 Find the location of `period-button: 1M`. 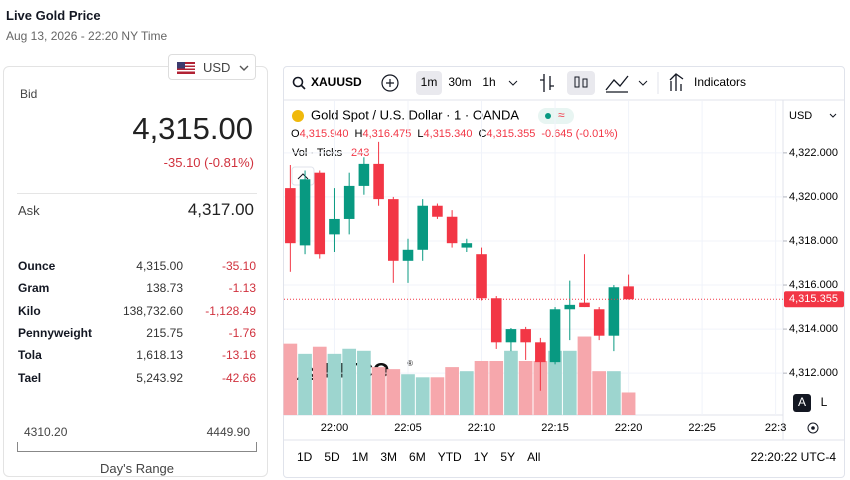

period-button: 1M is located at coordinates (360, 457).